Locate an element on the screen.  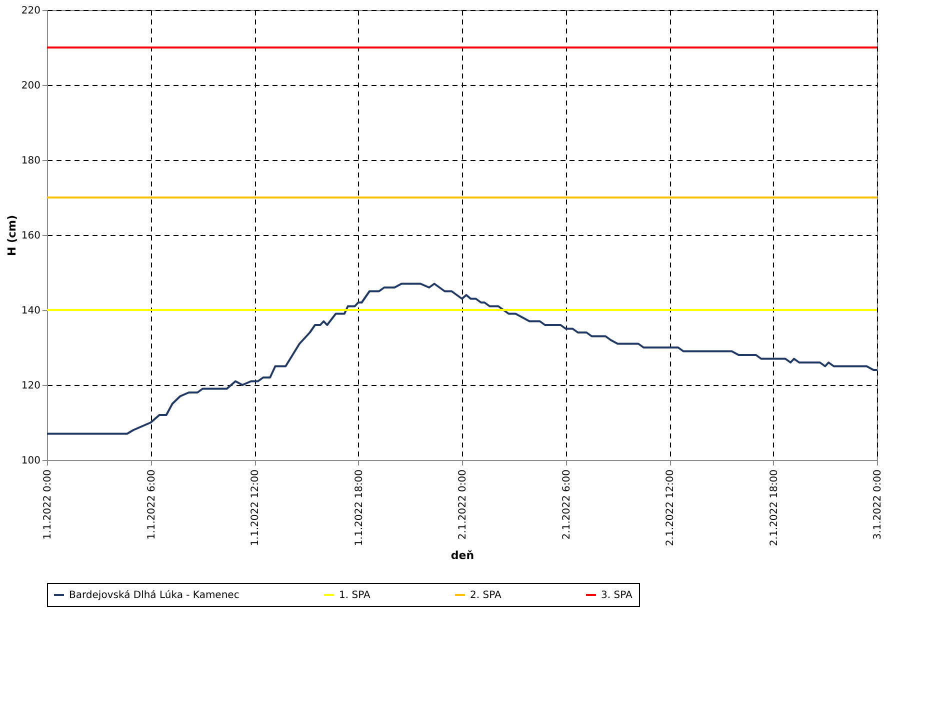
y-axis-title: H (cm) is located at coordinates (11, 235).